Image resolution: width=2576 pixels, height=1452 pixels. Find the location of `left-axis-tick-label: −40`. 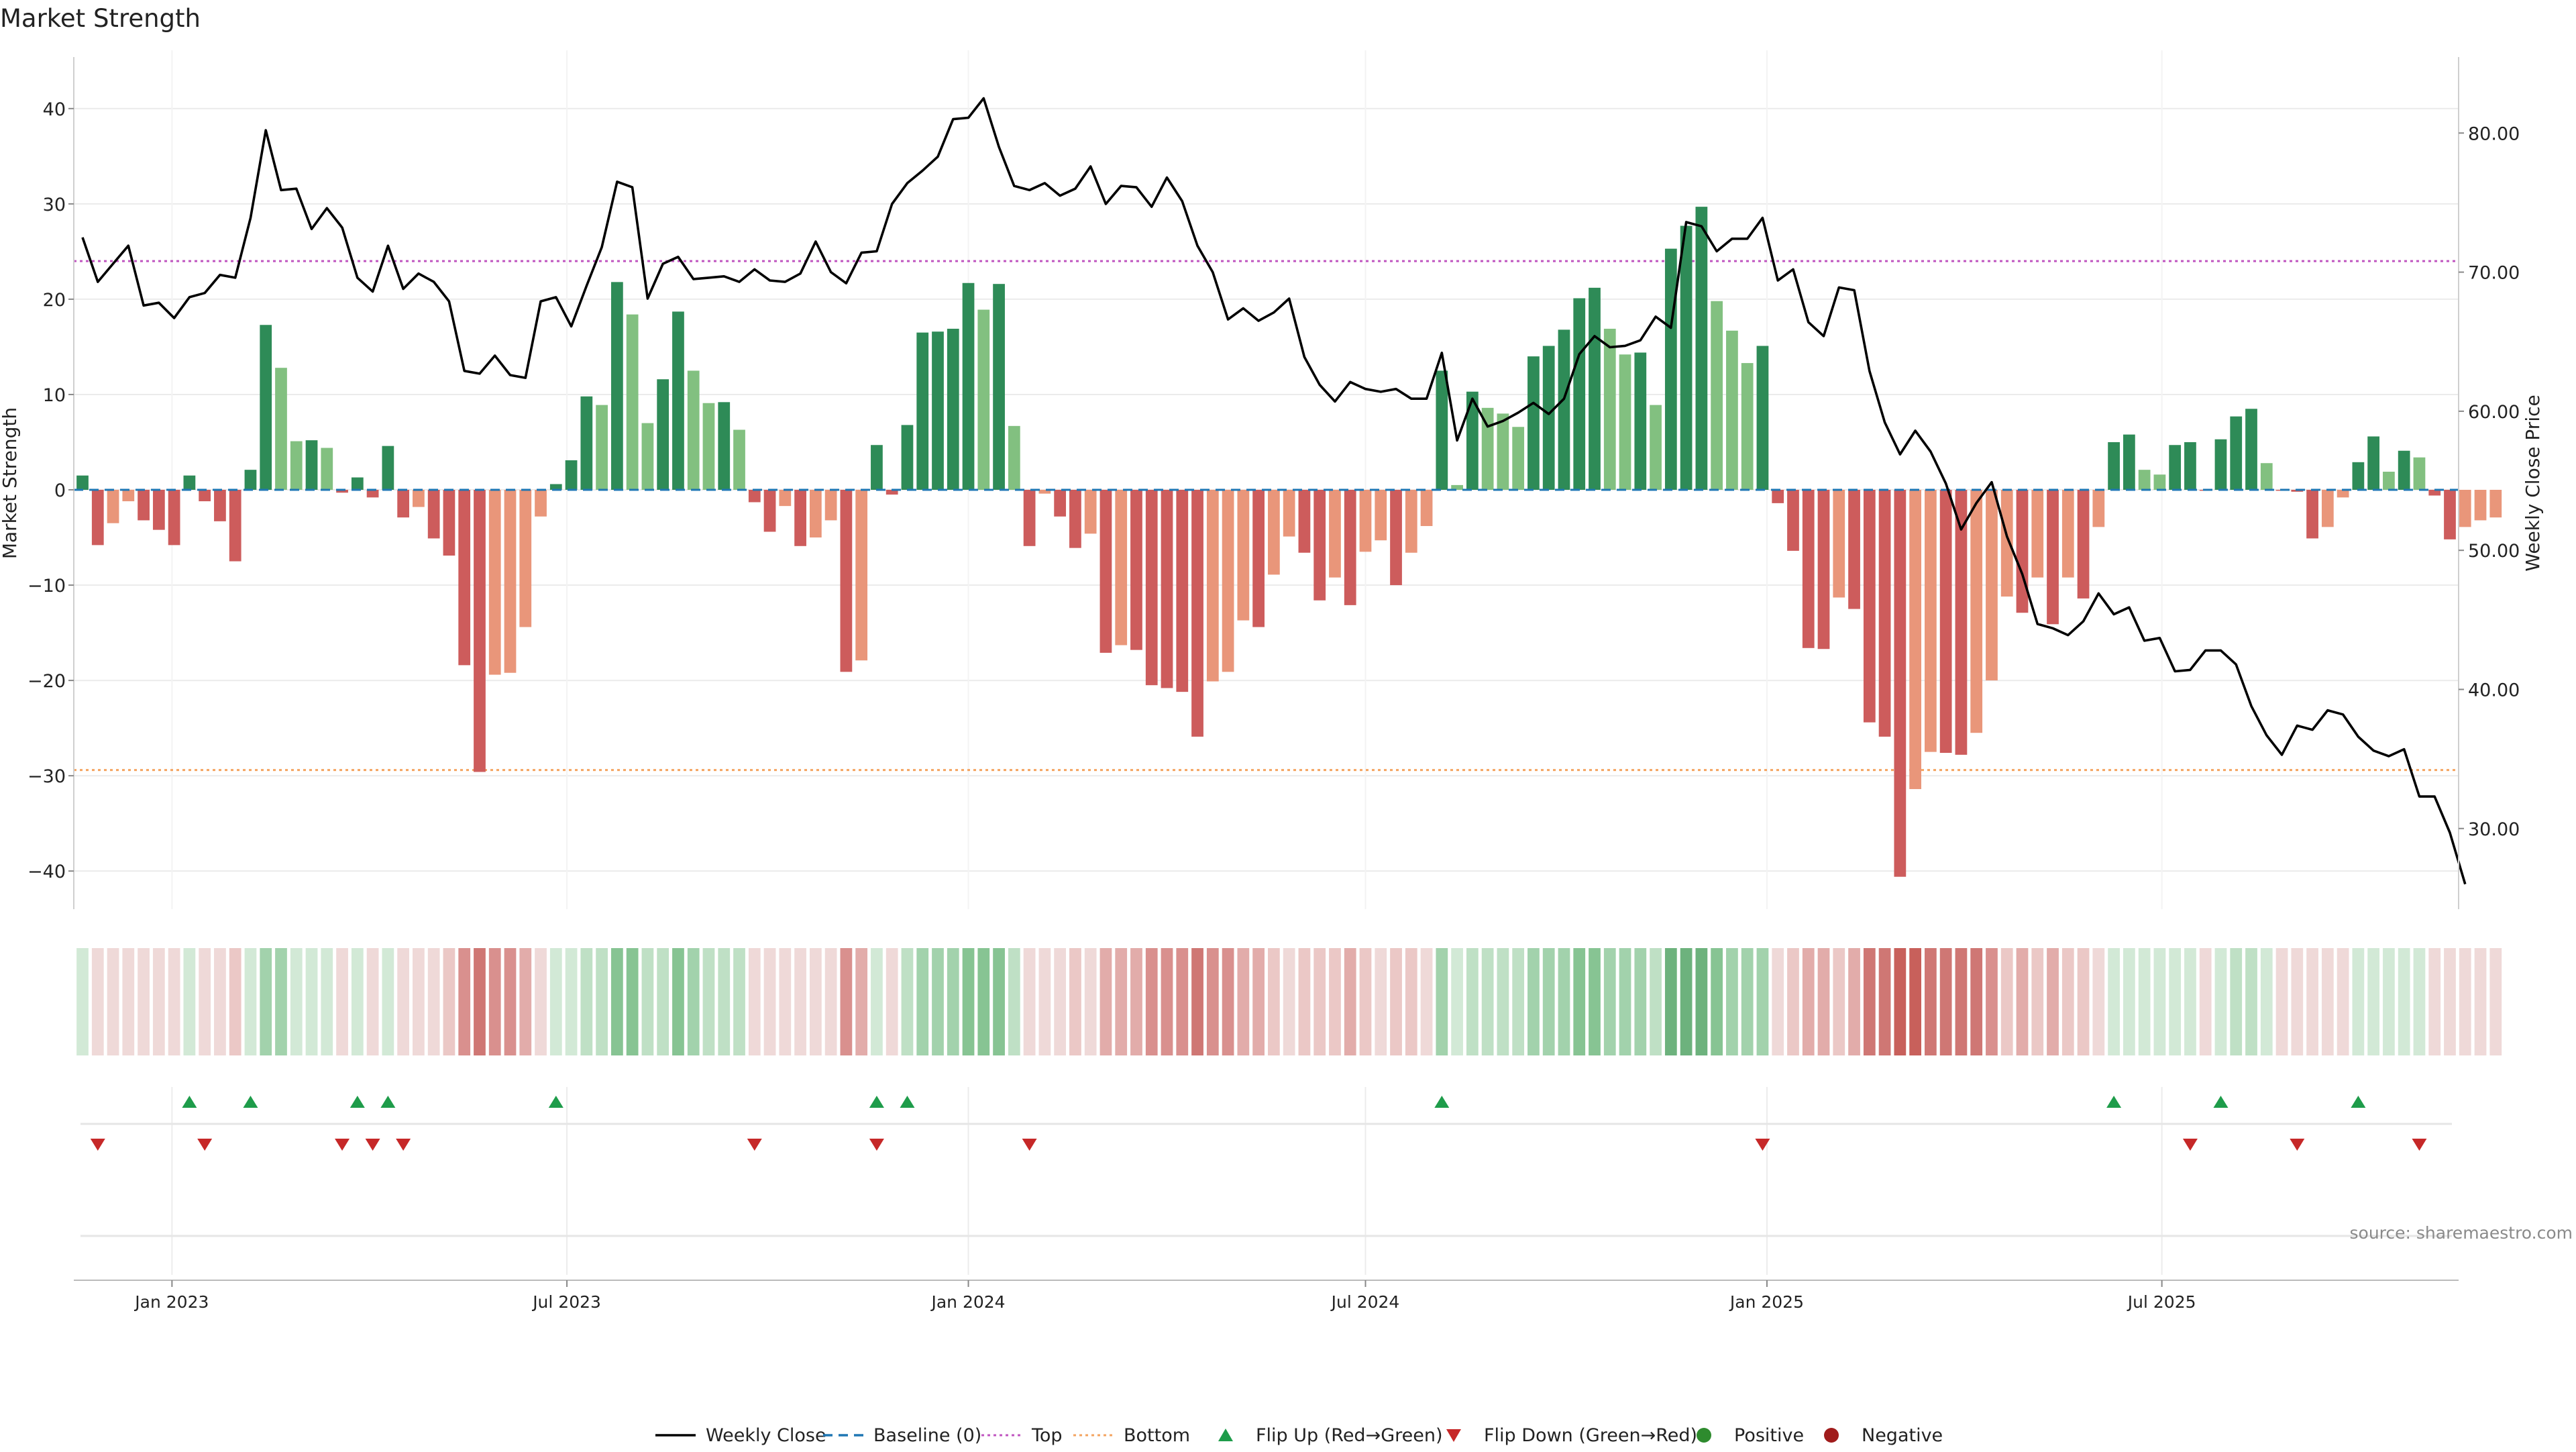

left-axis-tick-label: −40 is located at coordinates (47, 872).